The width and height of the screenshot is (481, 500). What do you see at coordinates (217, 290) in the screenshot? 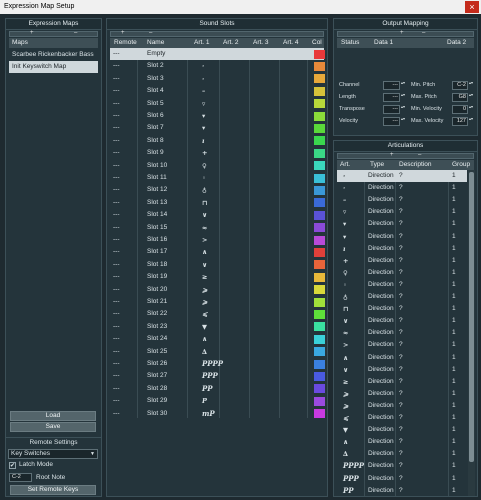
I see `slot-row: --- Slot 20 ⩾` at bounding box center [217, 290].